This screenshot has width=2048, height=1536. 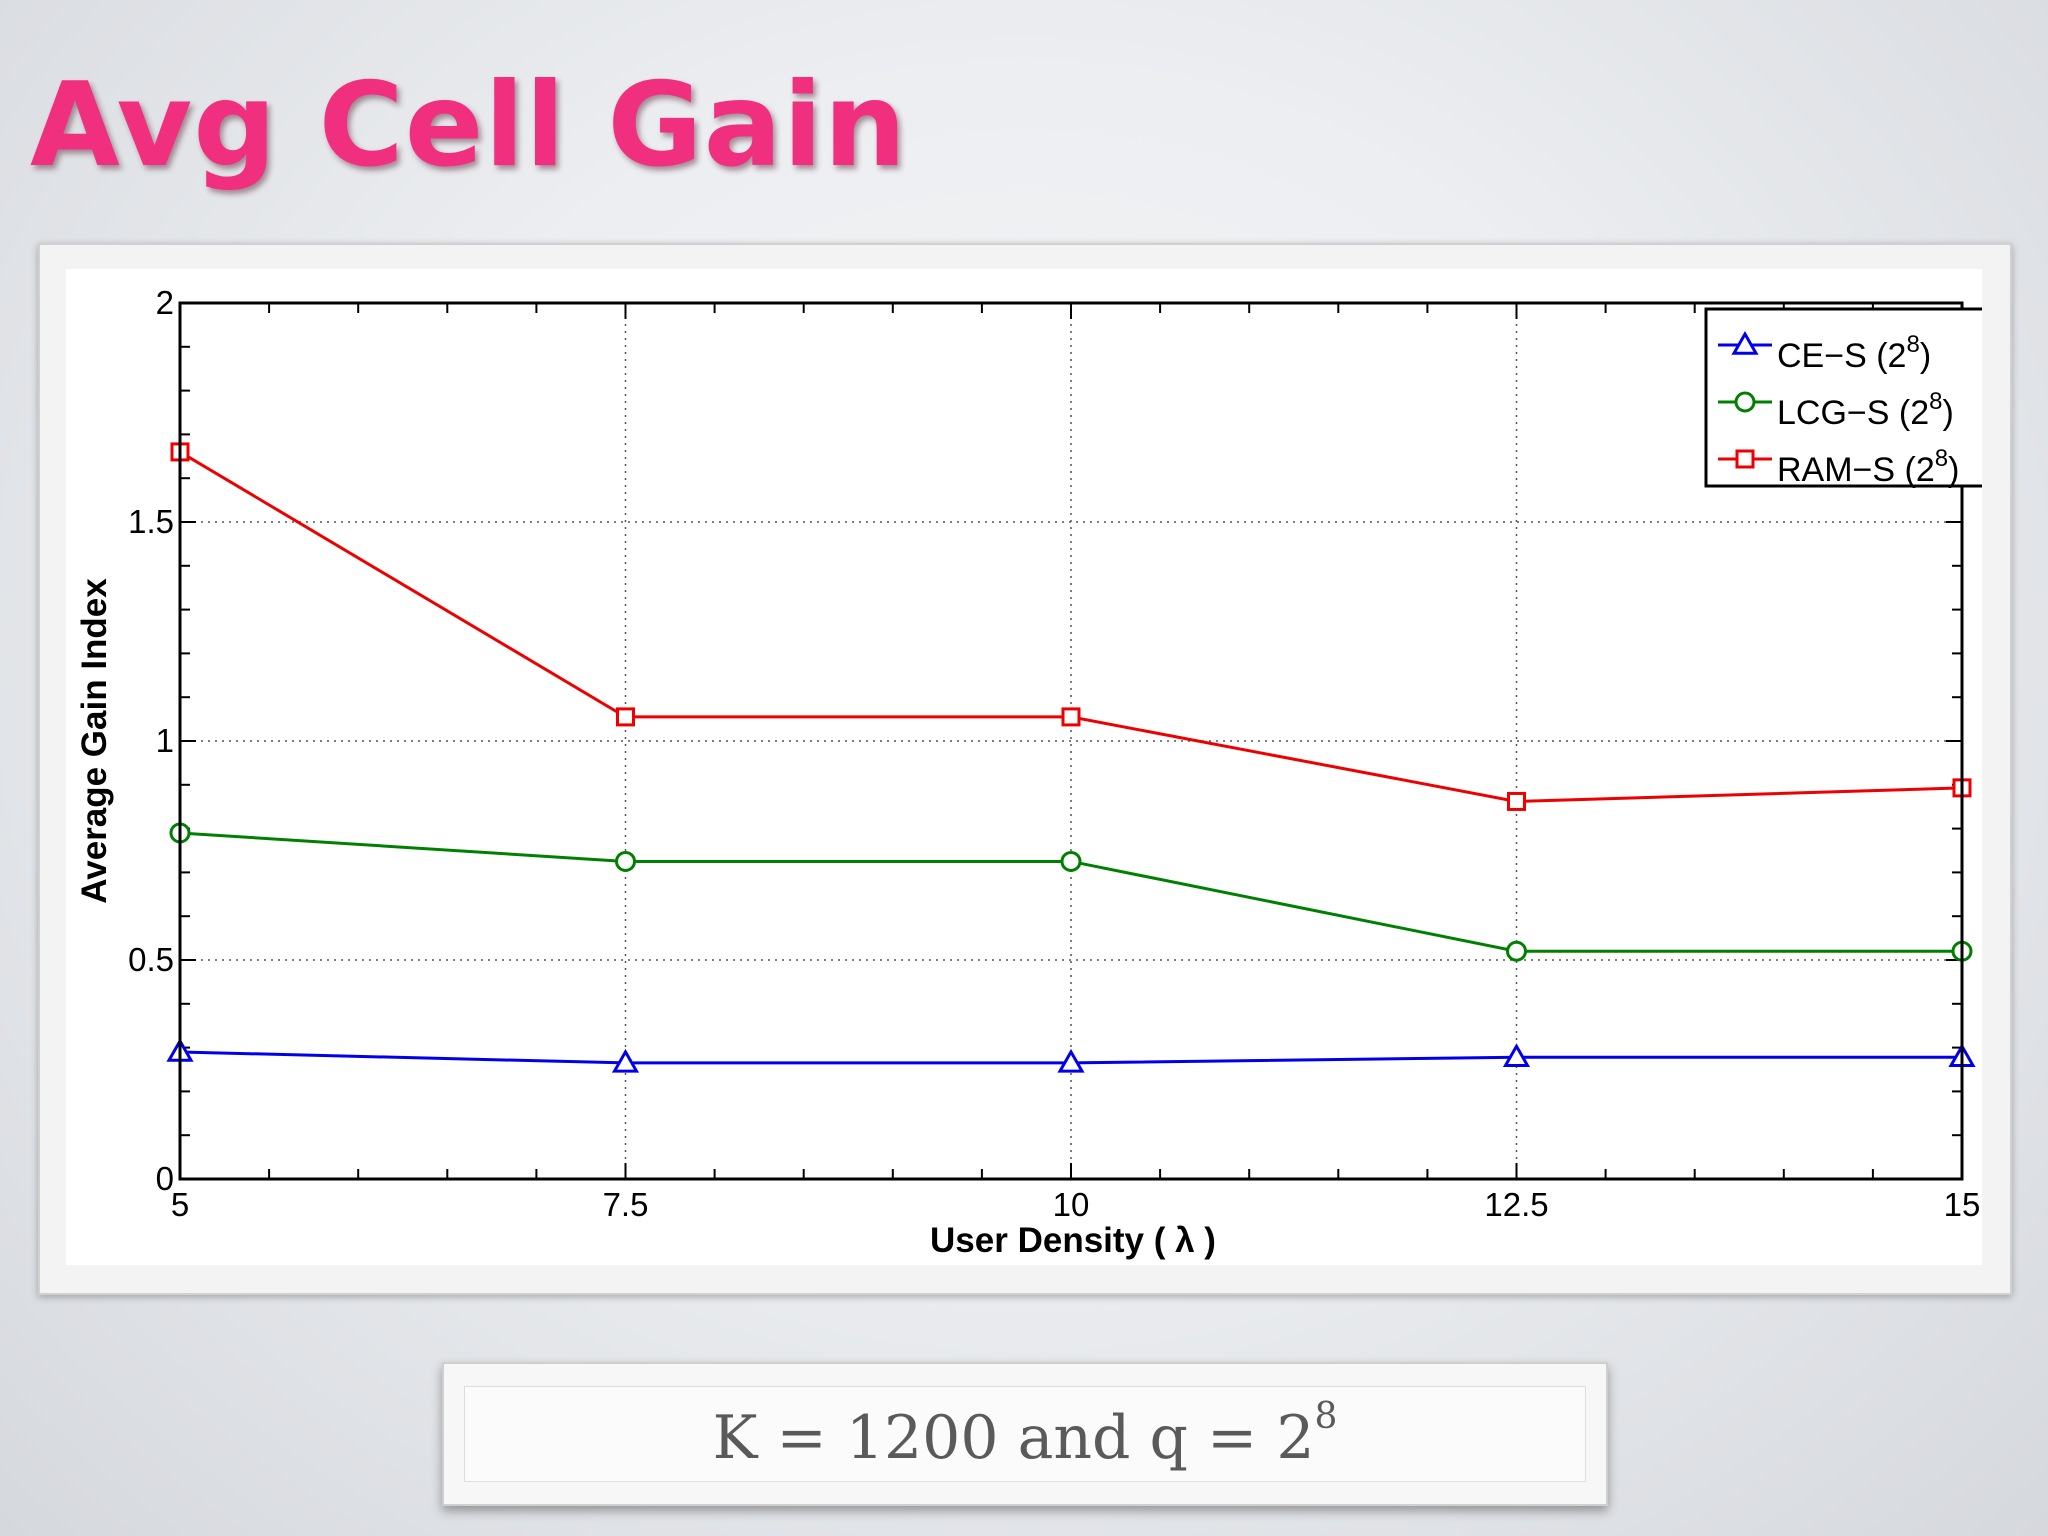 I want to click on series-triangle, so click(x=1071, y=1055).